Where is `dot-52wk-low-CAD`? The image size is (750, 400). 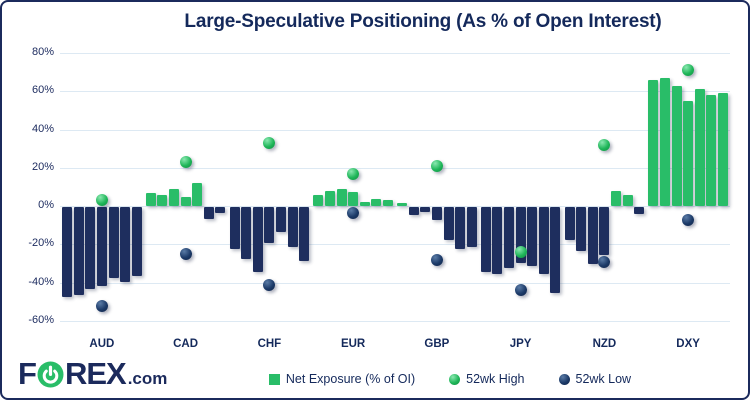 dot-52wk-low-CAD is located at coordinates (185, 254).